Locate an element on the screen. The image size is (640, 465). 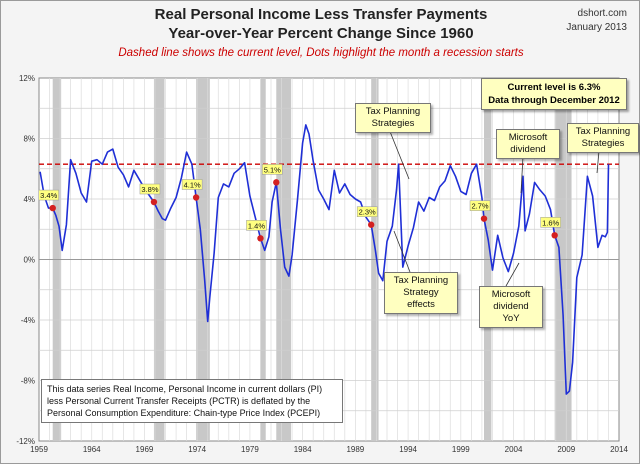
annotation-tax-planning-1: Tax Planning Strategies is located at coordinates (393, 118).